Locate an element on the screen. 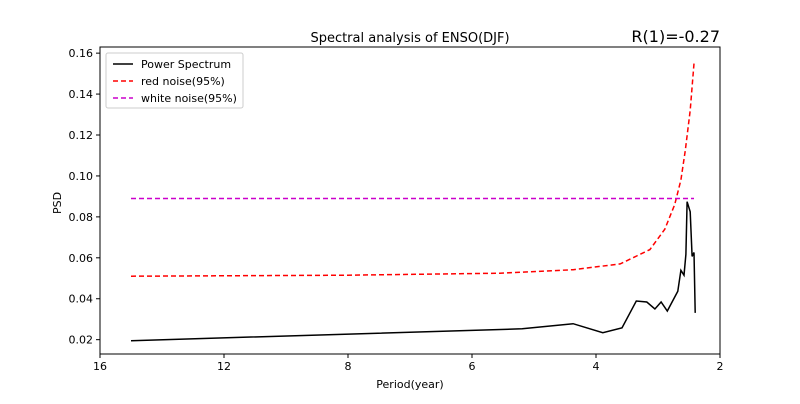  autocorrelation-annotation: R(1)=-0.27 is located at coordinates (675, 36).